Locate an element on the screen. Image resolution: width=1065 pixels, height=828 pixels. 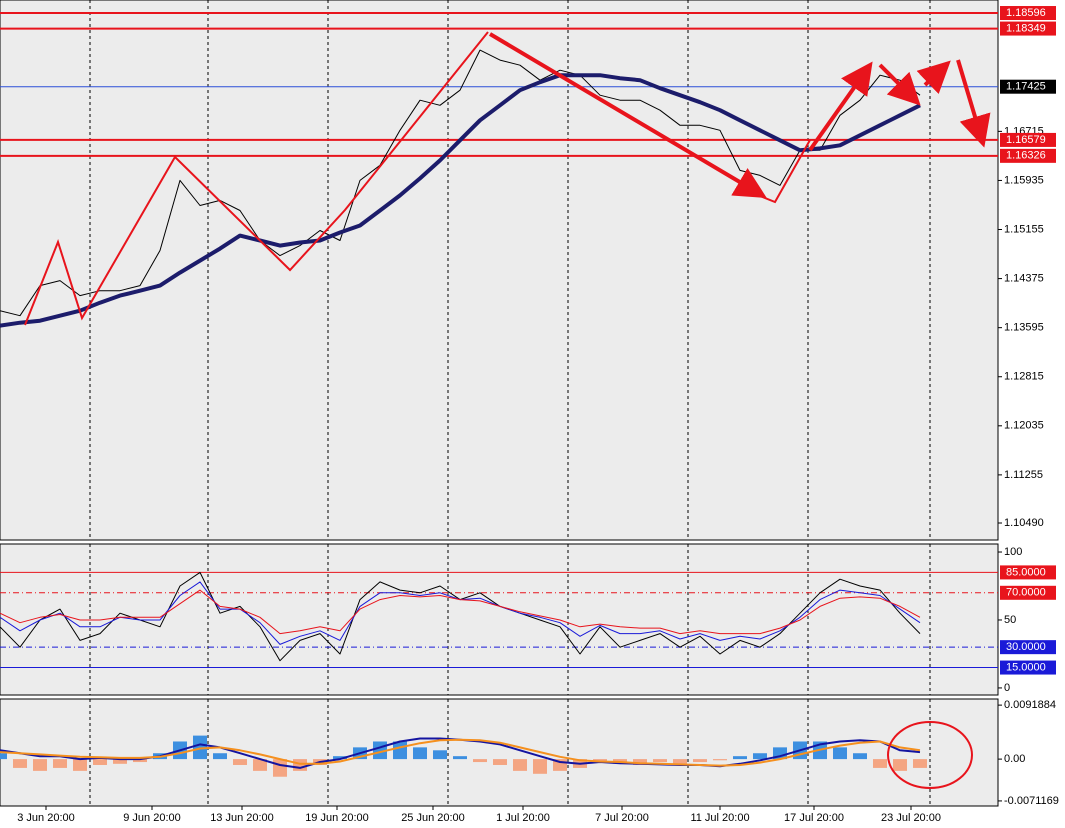
level-label: 1.18349 is located at coordinates (1026, 28).